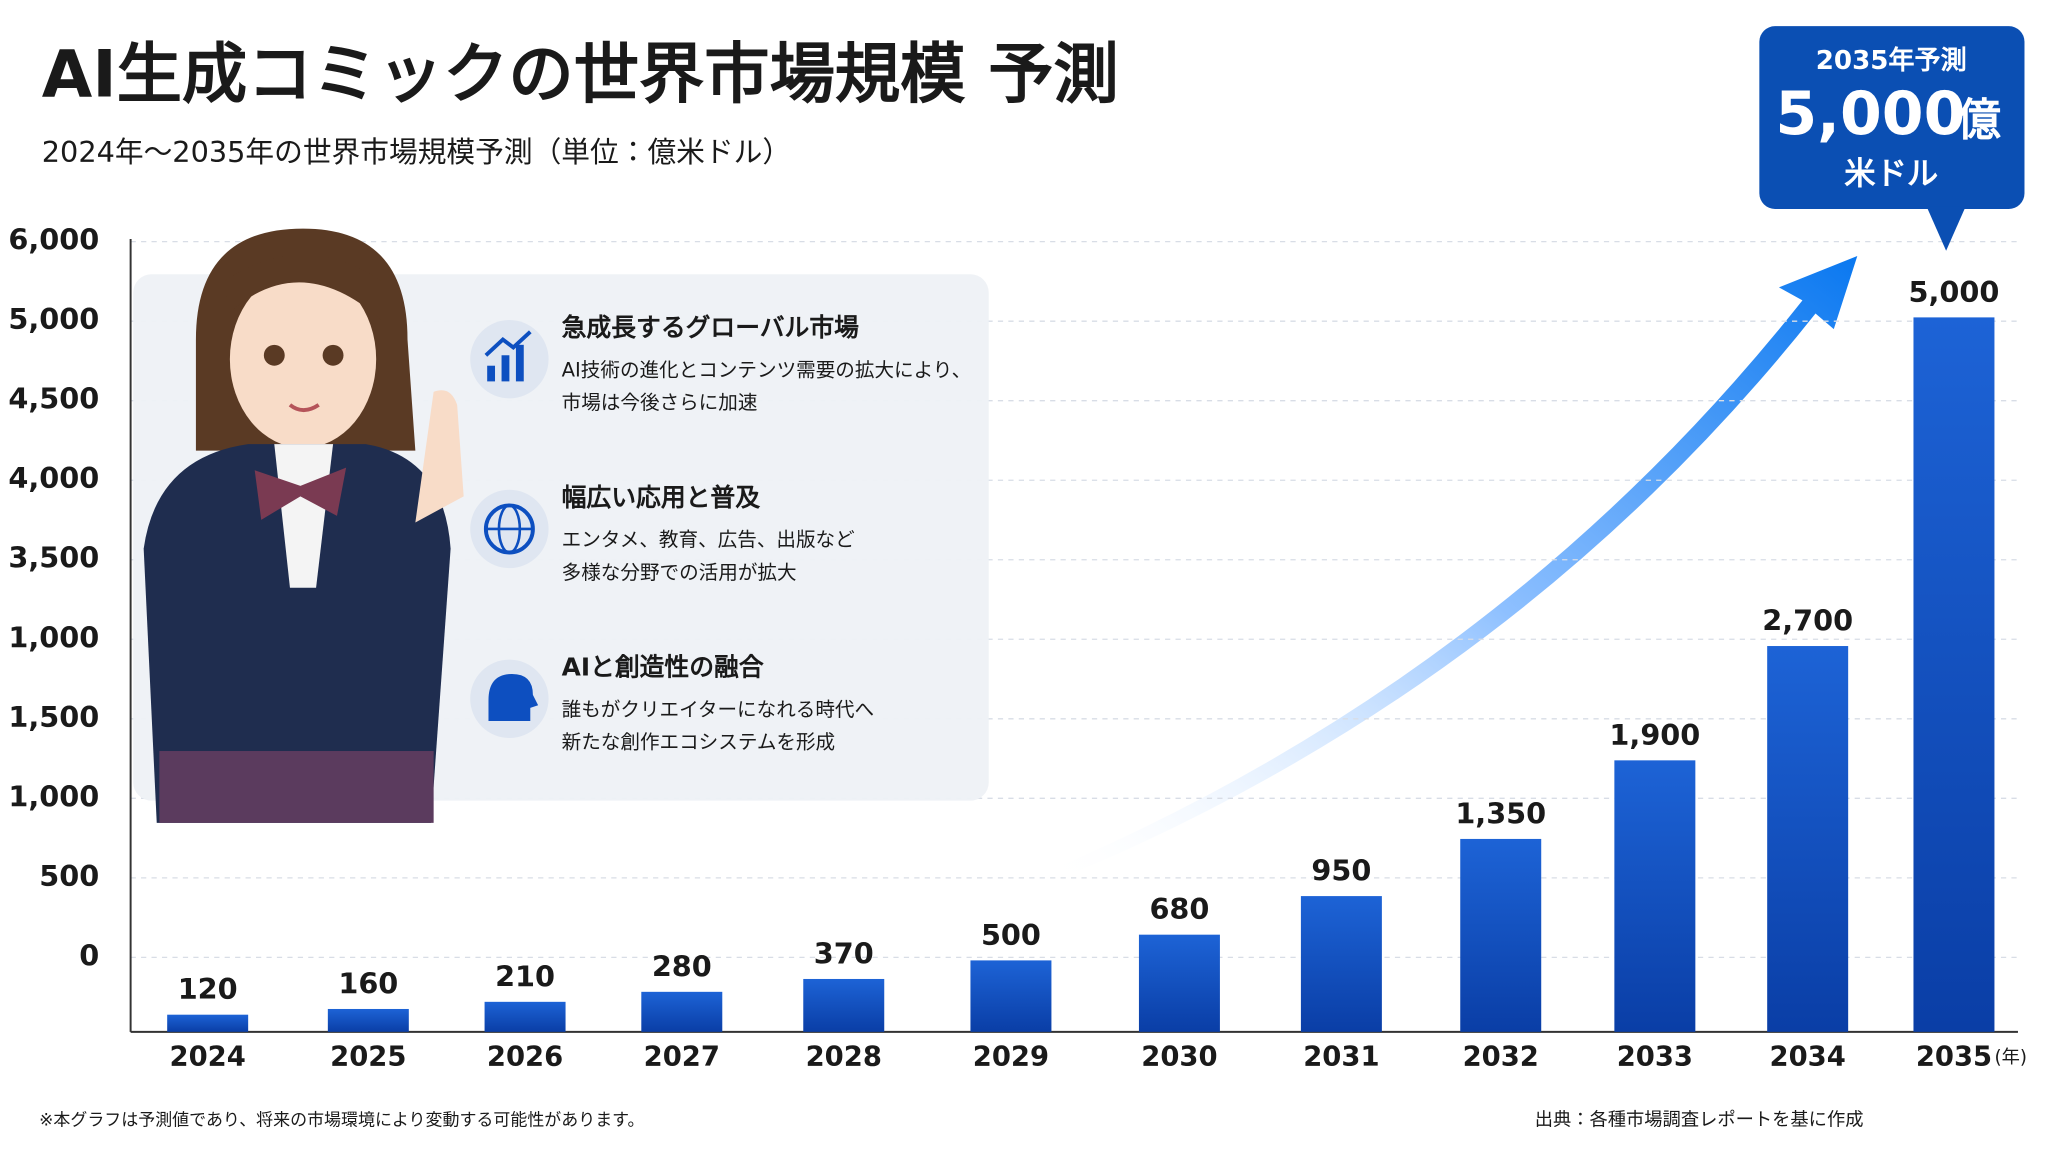 The height and width of the screenshot is (1152, 2048). I want to click on feature-text: エンタメ、教育、広告、出版など, so click(708, 539).